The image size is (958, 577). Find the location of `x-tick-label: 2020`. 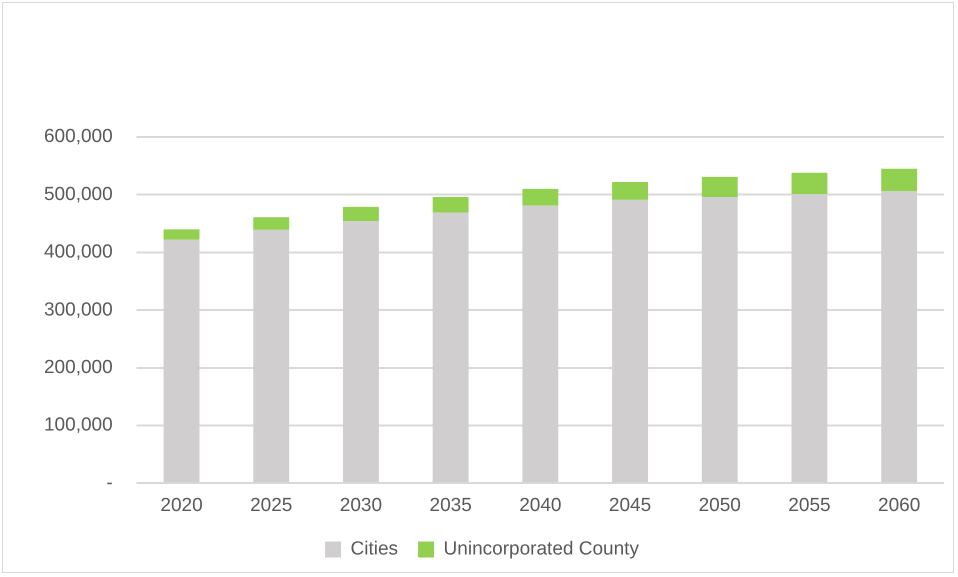

x-tick-label: 2020 is located at coordinates (181, 505).